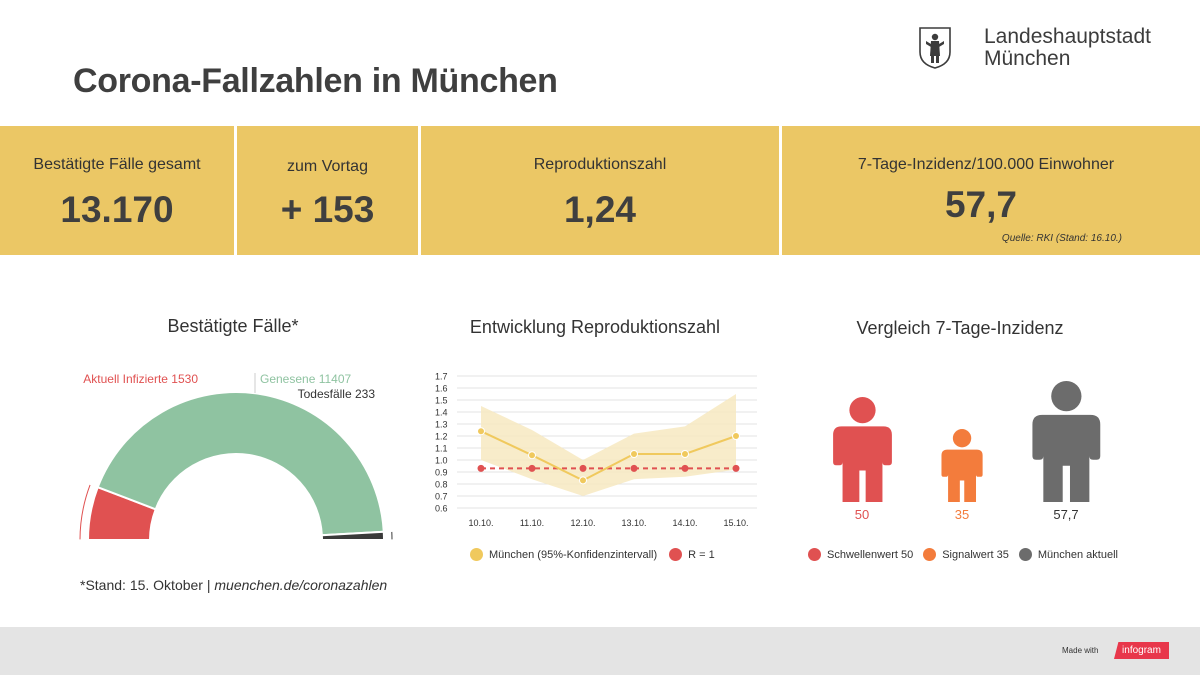 This screenshot has height=675, width=1200. I want to click on city-logo: Landeshauptstadt München, so click(1048, 49).